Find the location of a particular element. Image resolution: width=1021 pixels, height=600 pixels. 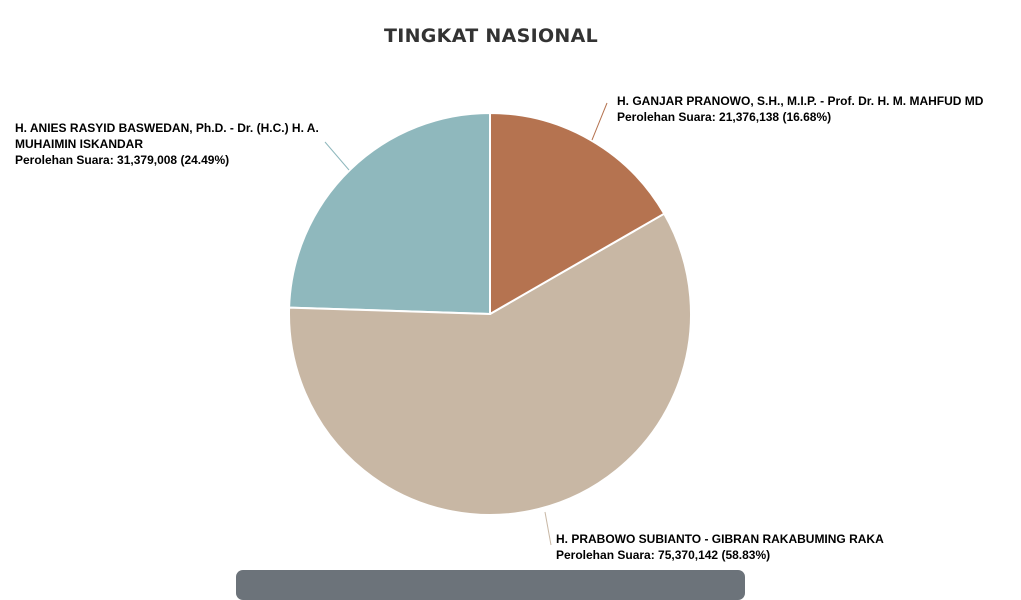

slice-label-votes: Perolehan Suara: 21,376,138 (16.68%) is located at coordinates (724, 117).